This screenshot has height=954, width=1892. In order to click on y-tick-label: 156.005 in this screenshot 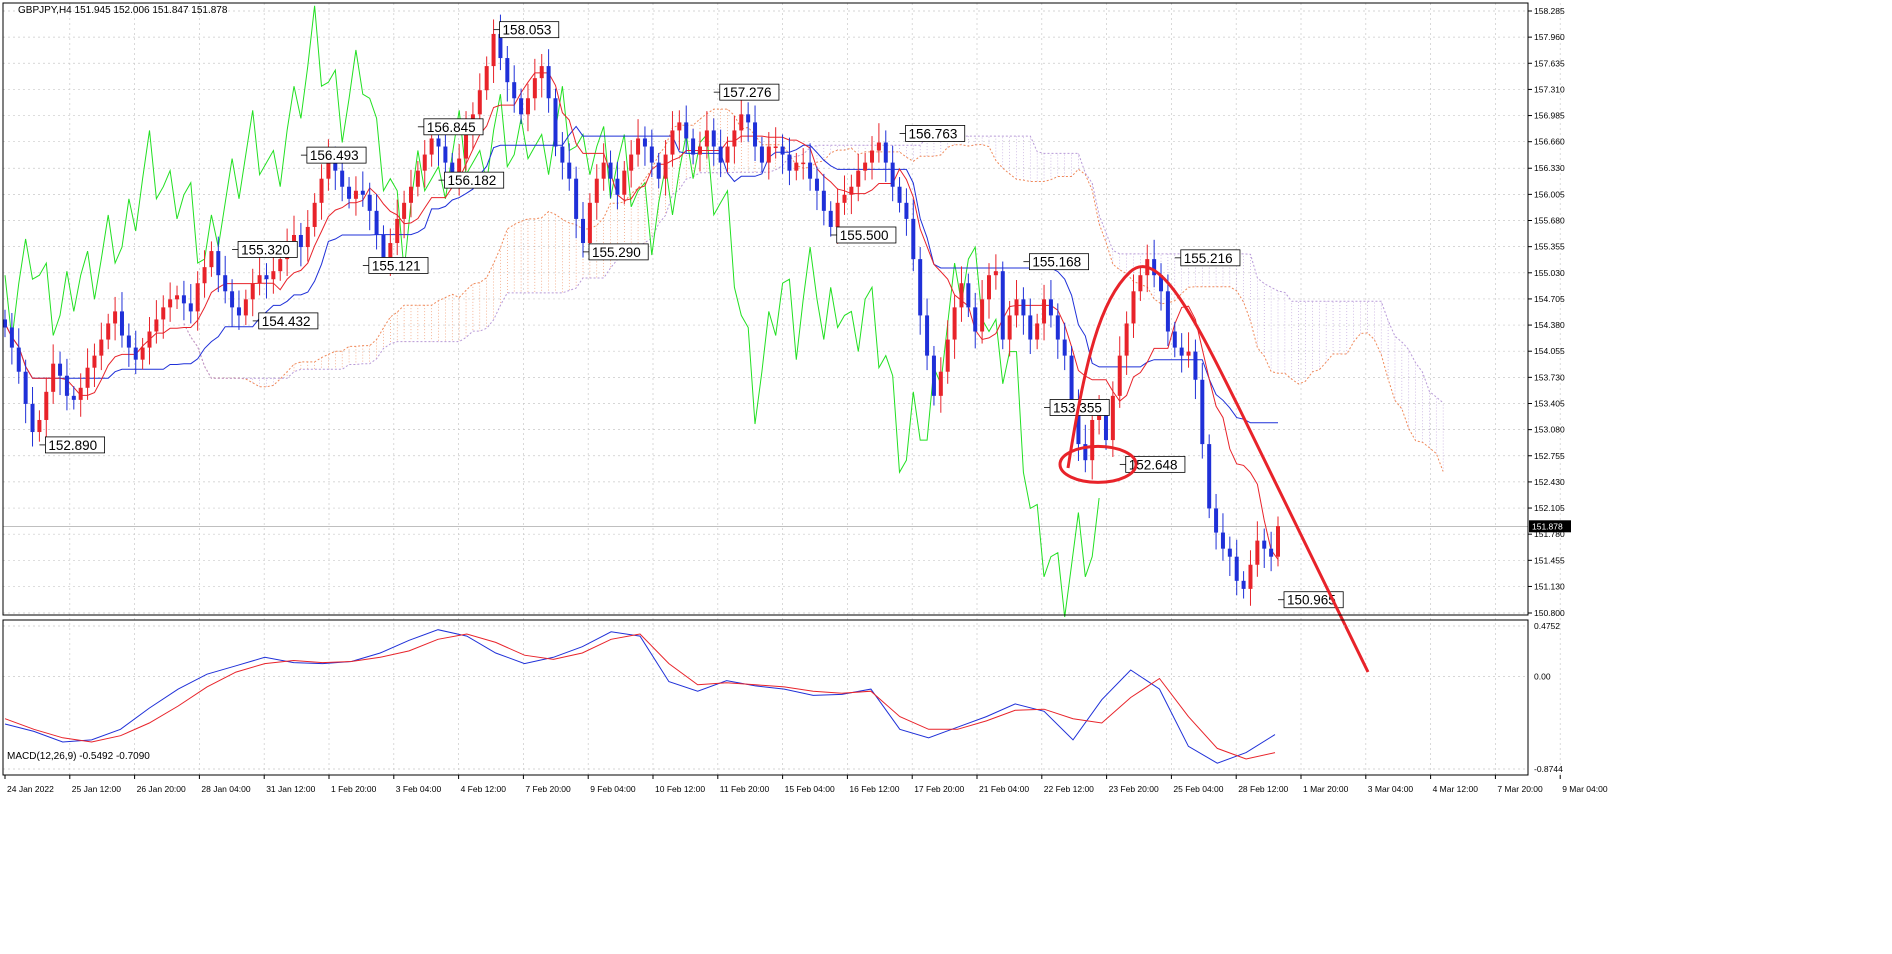, I will do `click(1549, 194)`.